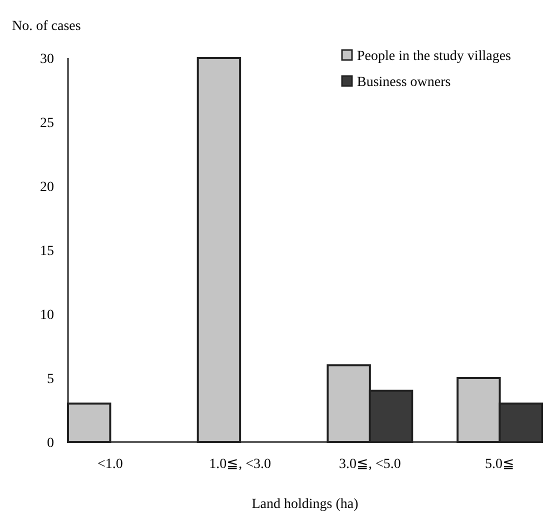 The image size is (560, 530). I want to click on x-tick-label: 5.0≦, so click(500, 464).